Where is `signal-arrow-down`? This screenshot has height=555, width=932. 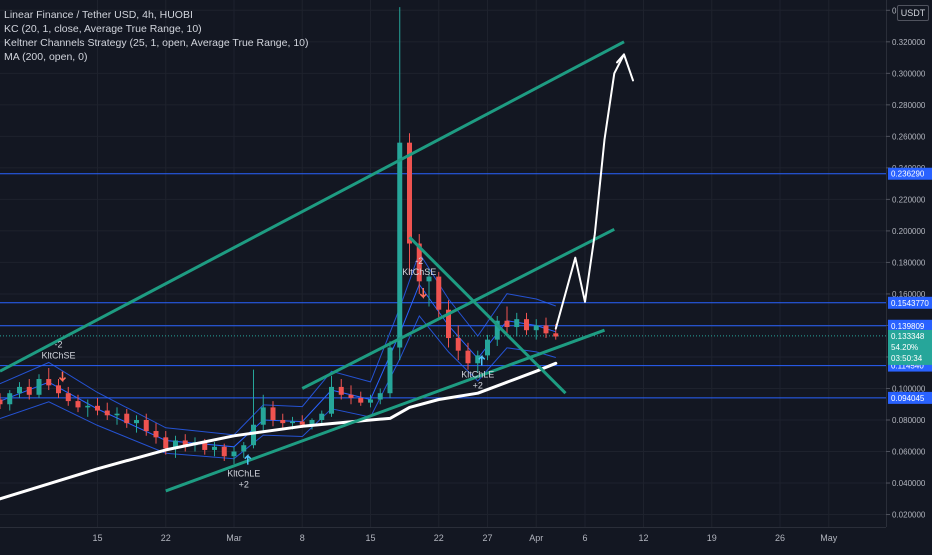
signal-arrow-down is located at coordinates (423, 293).